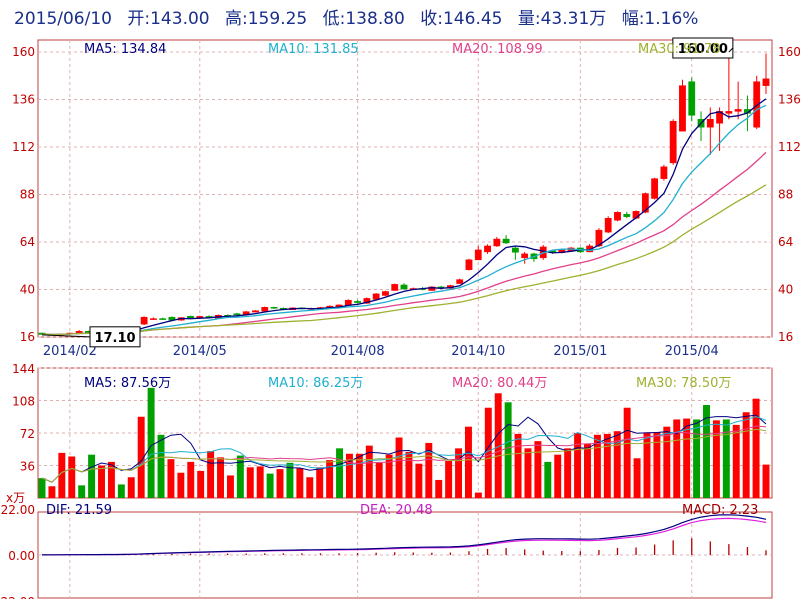 Image resolution: width=809 pixels, height=599 pixels. I want to click on x-tick-label: 2015/04, so click(692, 351).